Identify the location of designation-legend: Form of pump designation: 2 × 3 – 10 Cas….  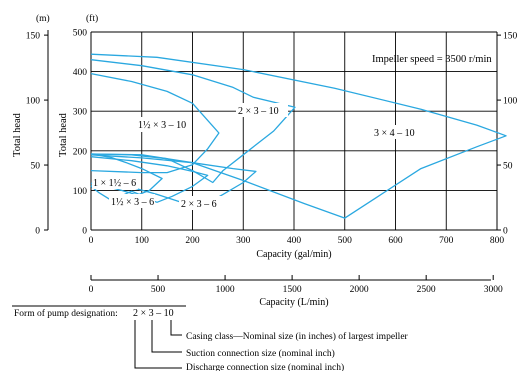
(210, 338).